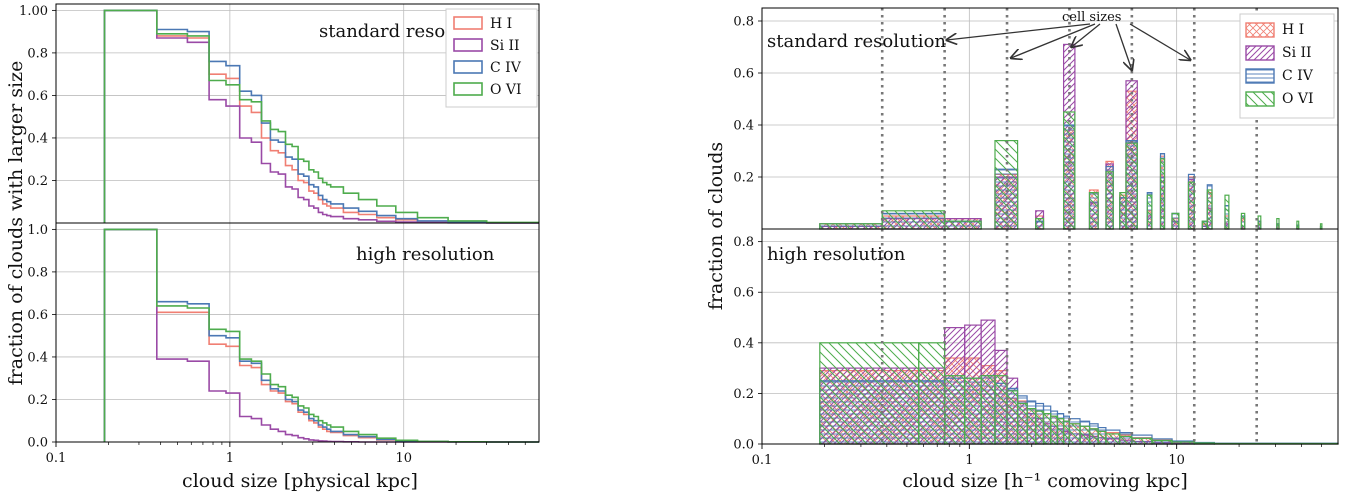  What do you see at coordinates (1176, 460) in the screenshot?
I see `right-xtick-label: 10` at bounding box center [1176, 460].